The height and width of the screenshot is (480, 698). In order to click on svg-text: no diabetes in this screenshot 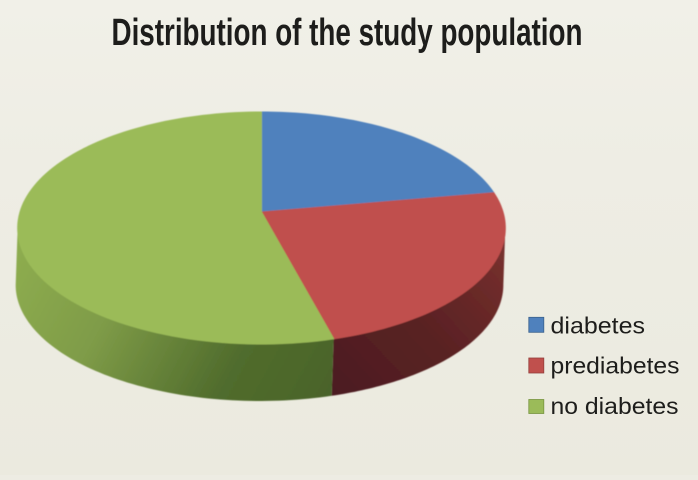, I will do `click(615, 406)`.